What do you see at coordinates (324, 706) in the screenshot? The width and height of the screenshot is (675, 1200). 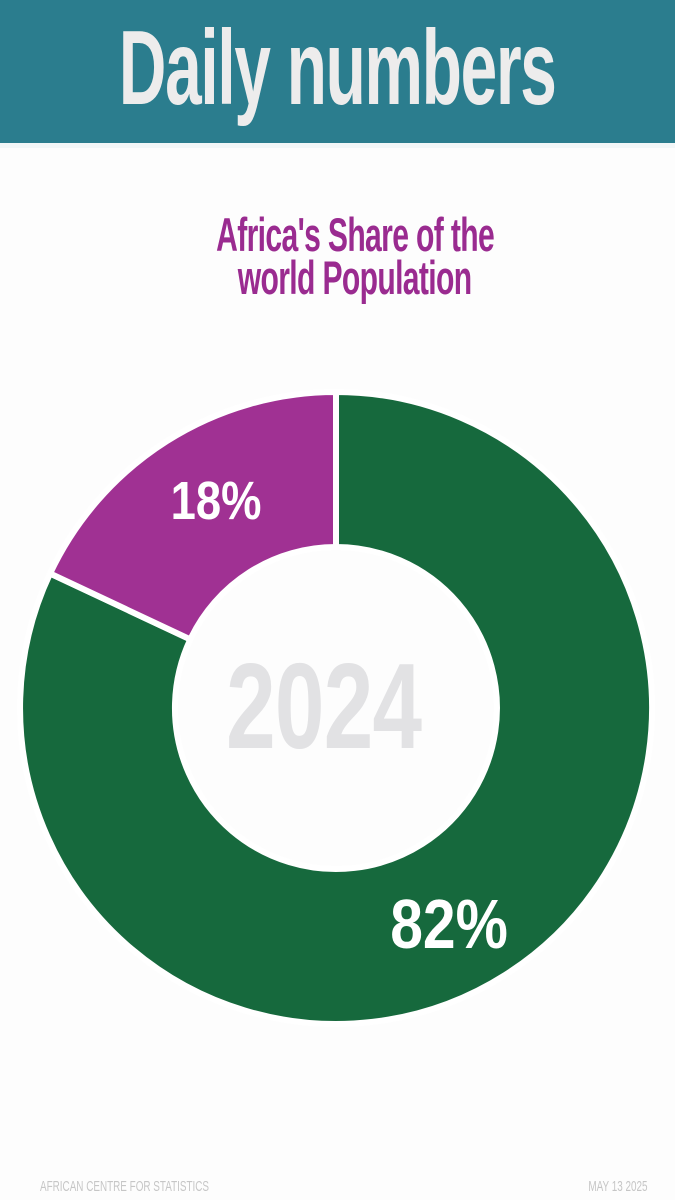 I see `donut-center-year: 2024` at bounding box center [324, 706].